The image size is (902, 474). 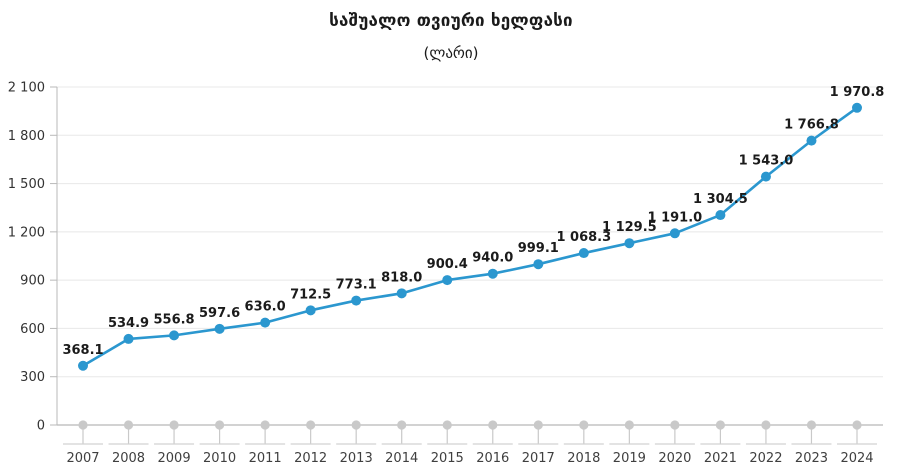 I want to click on x-axis-label: 2024, so click(x=856, y=458).